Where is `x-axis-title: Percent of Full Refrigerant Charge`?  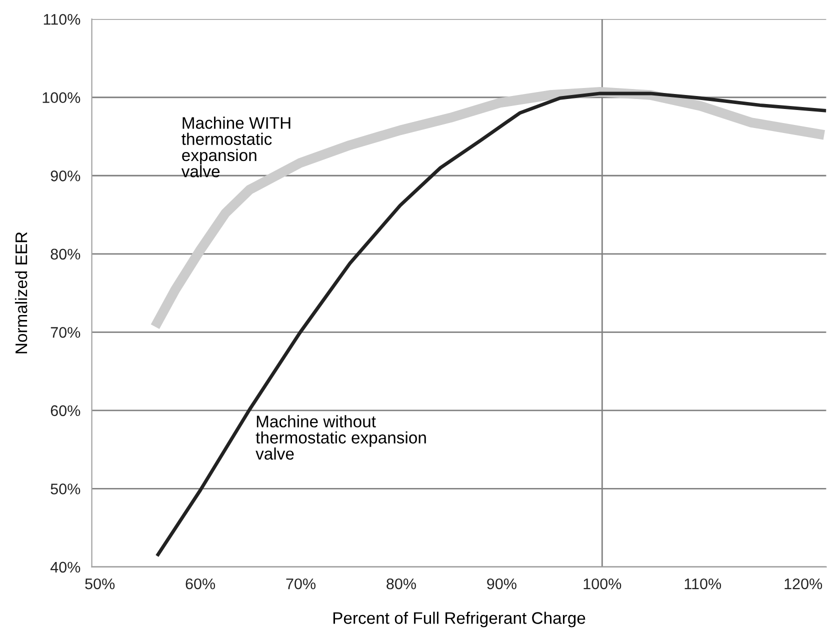
x-axis-title: Percent of Full Refrigerant Charge is located at coordinates (459, 620).